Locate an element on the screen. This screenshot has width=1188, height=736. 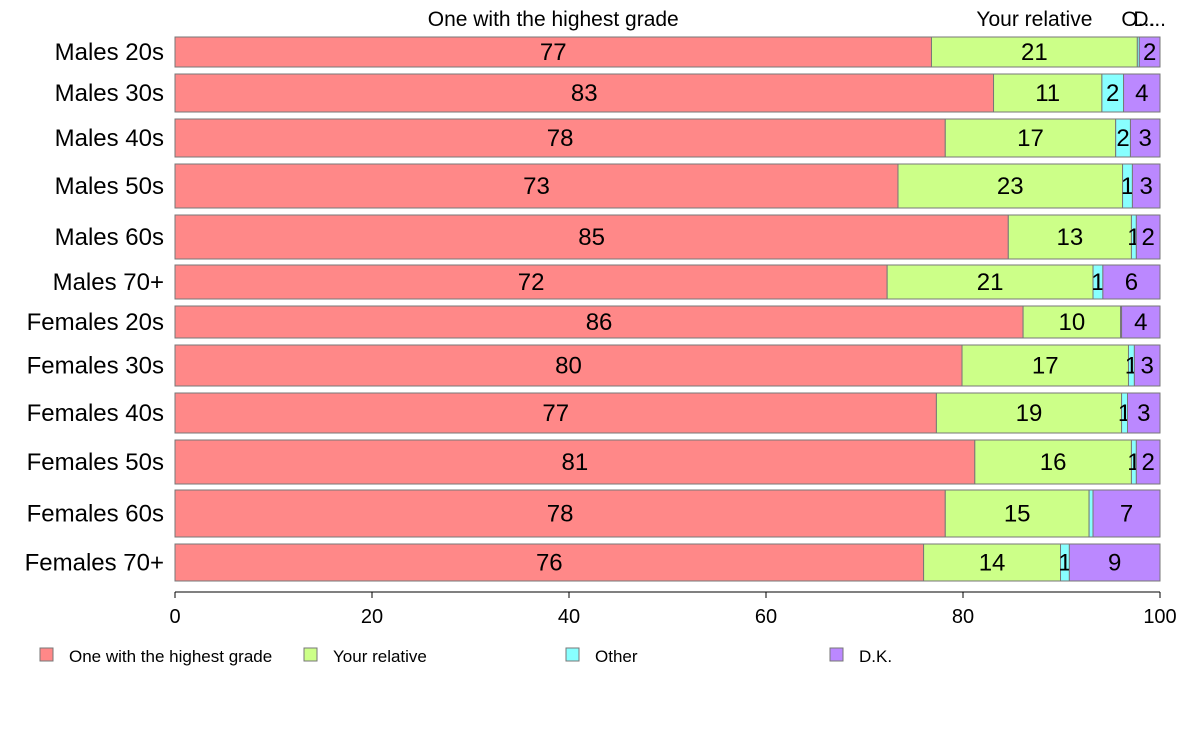
data-label: 73 is located at coordinates (536, 186).